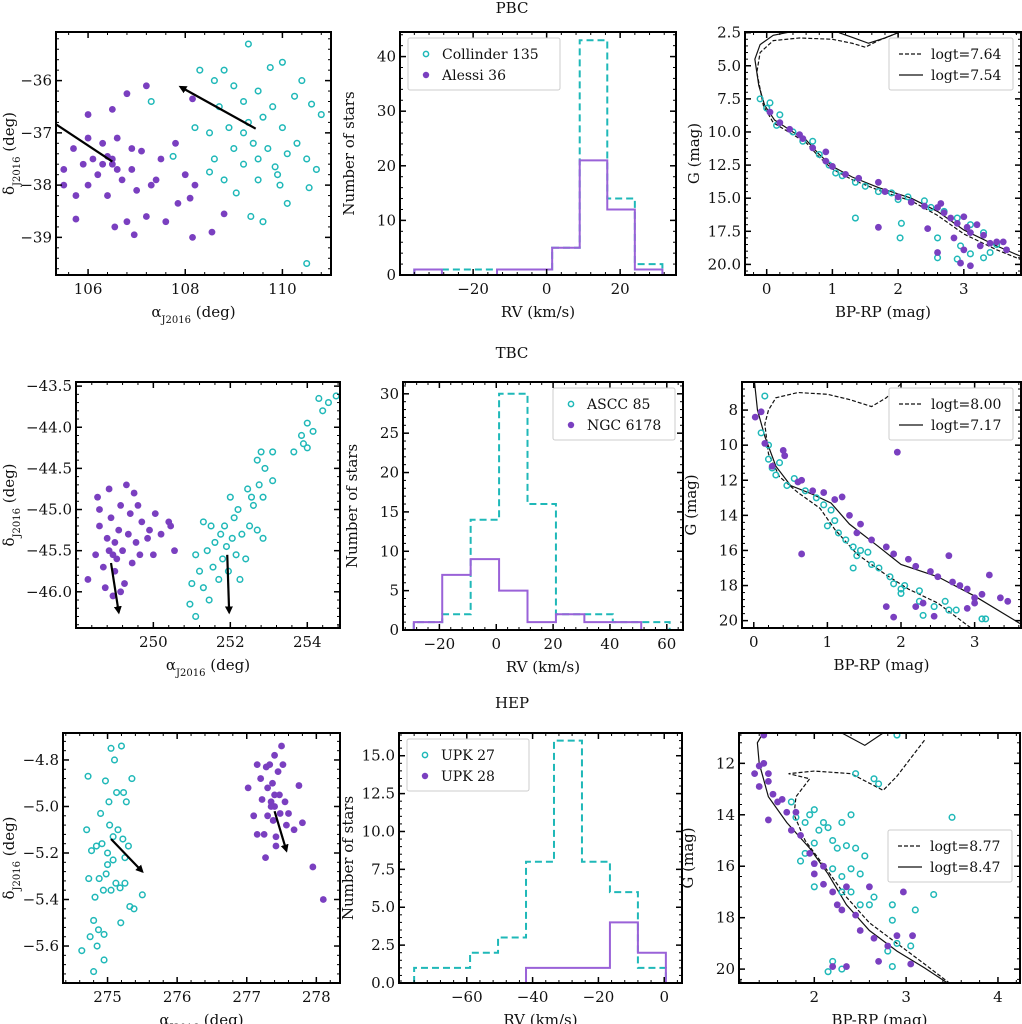 This screenshot has width=1022, height=1024. What do you see at coordinates (733, 410) in the screenshot?
I see `y-tick-label: 8` at bounding box center [733, 410].